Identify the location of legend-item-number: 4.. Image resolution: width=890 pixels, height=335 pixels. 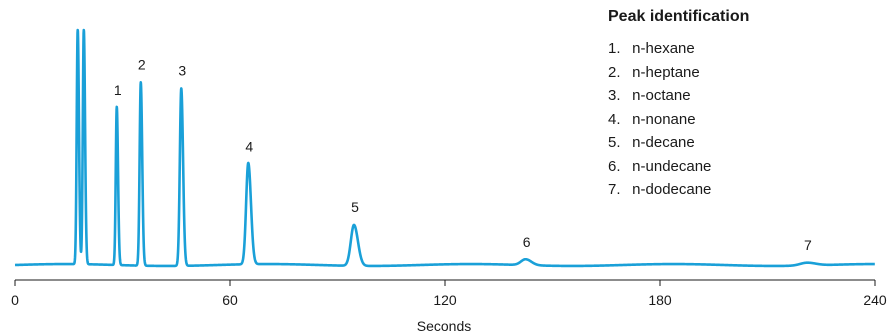
(614, 119).